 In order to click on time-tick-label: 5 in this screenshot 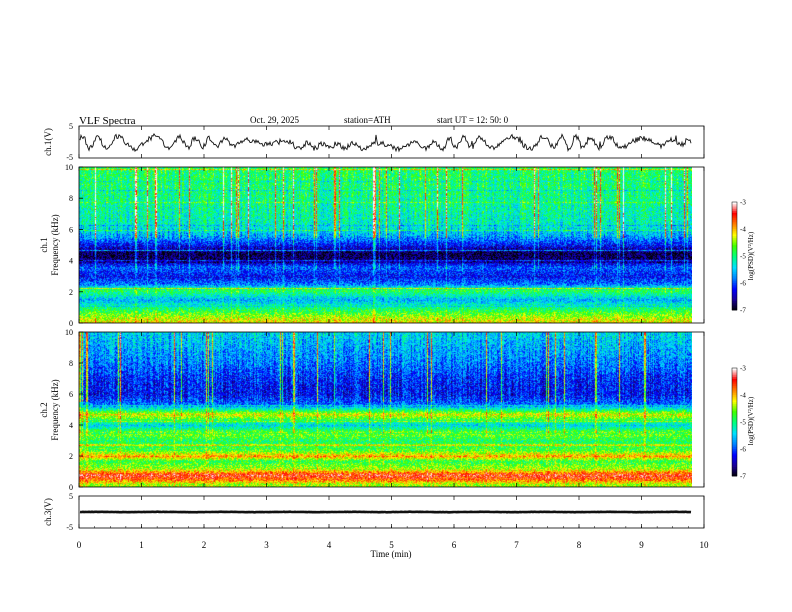, I will do `click(391, 545)`.